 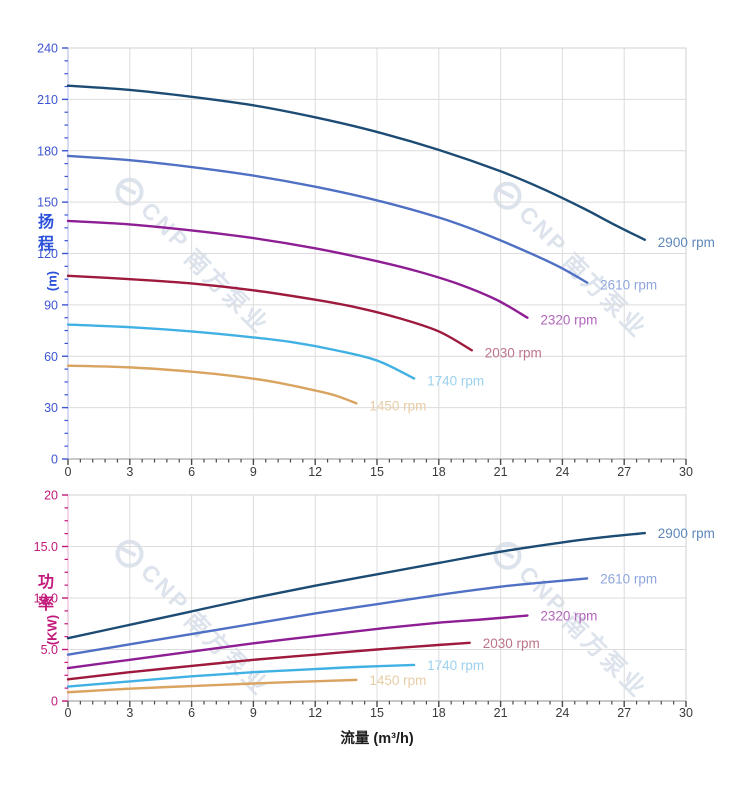 I want to click on power-vs-flow-curve-1450-rpm, so click(x=212, y=686).